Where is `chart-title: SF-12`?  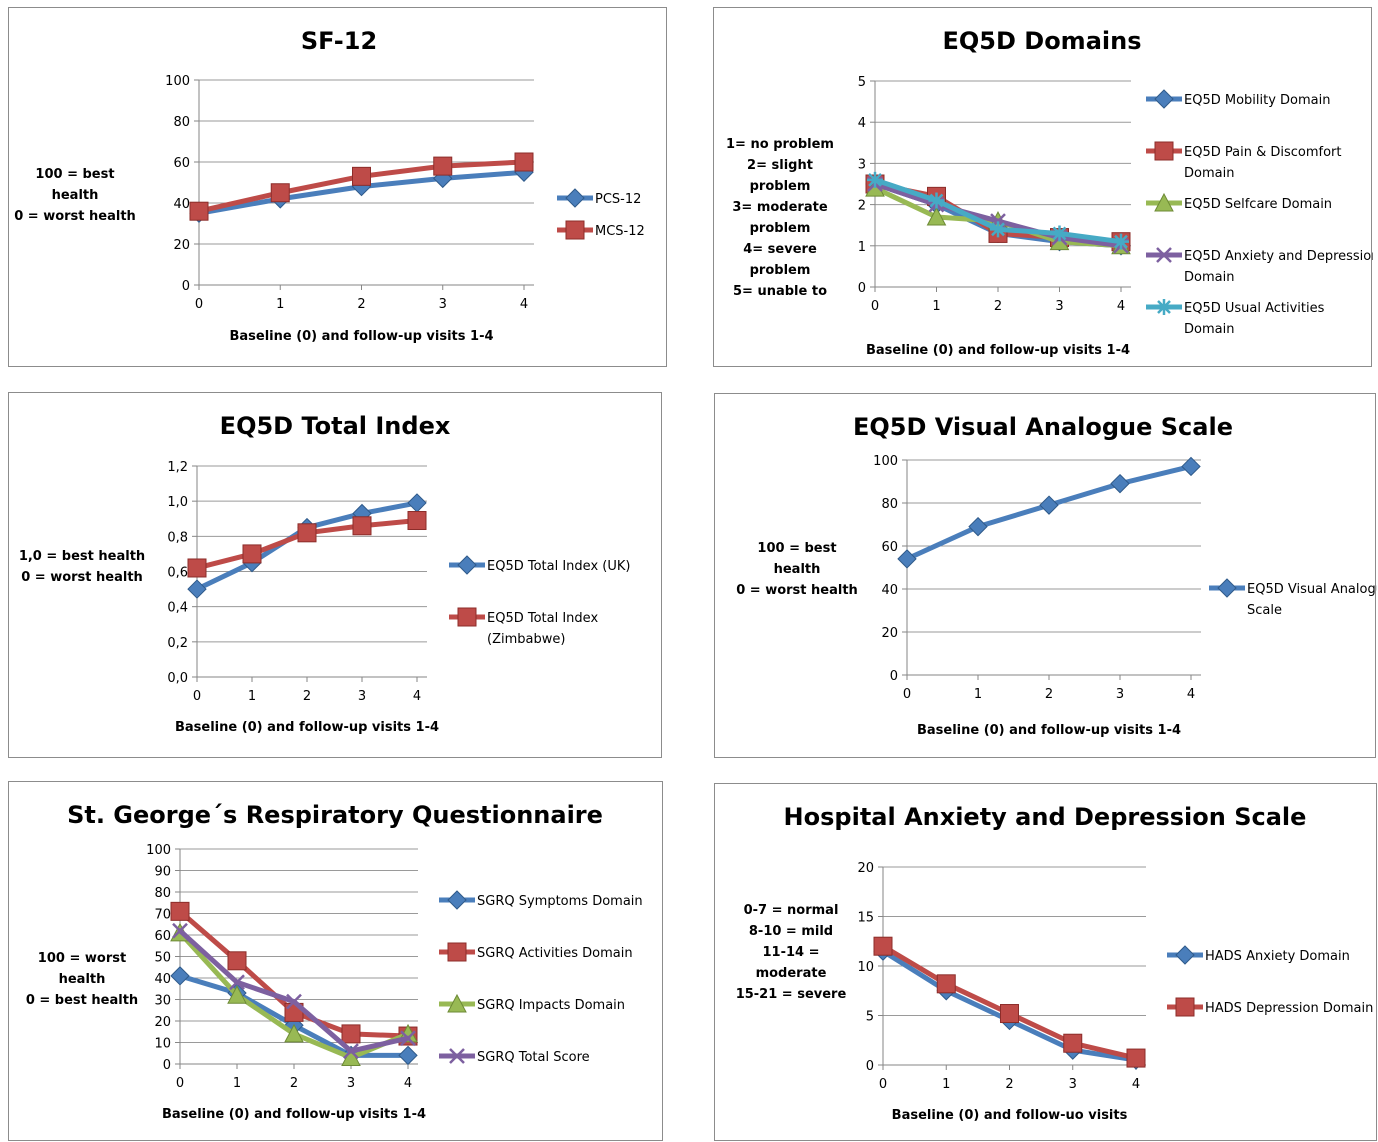 chart-title: SF-12 is located at coordinates (339, 41).